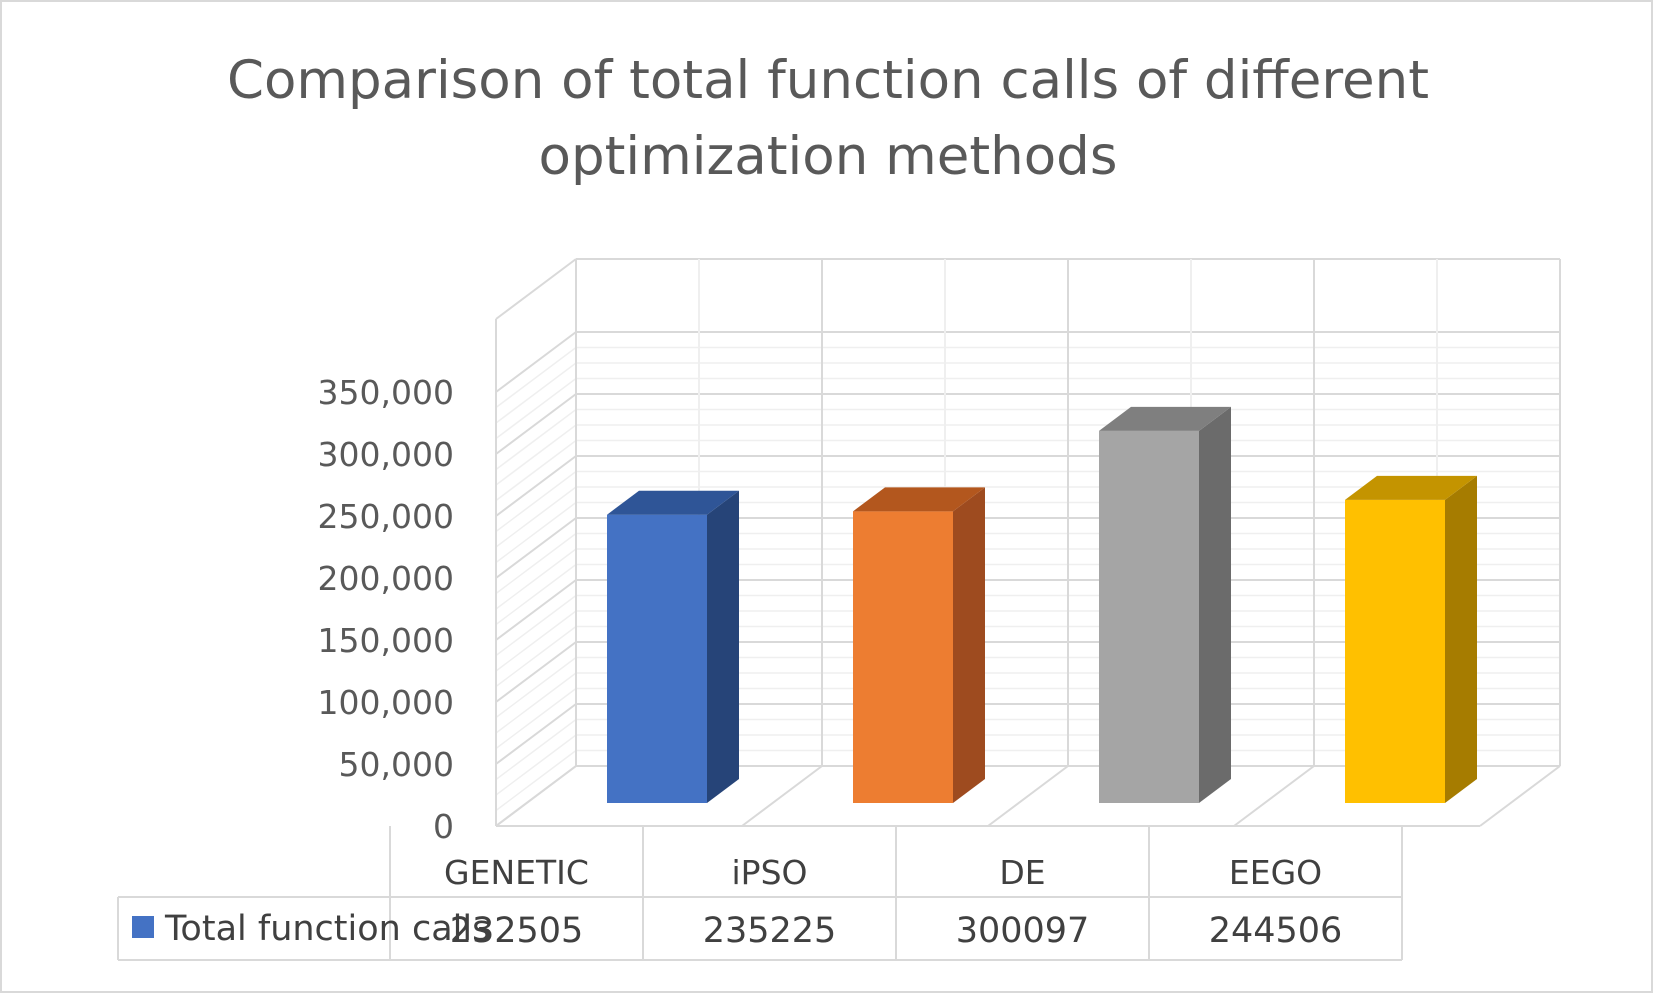  Describe the element at coordinates (143, 927) in the screenshot. I see `legend-key-swatch` at that location.